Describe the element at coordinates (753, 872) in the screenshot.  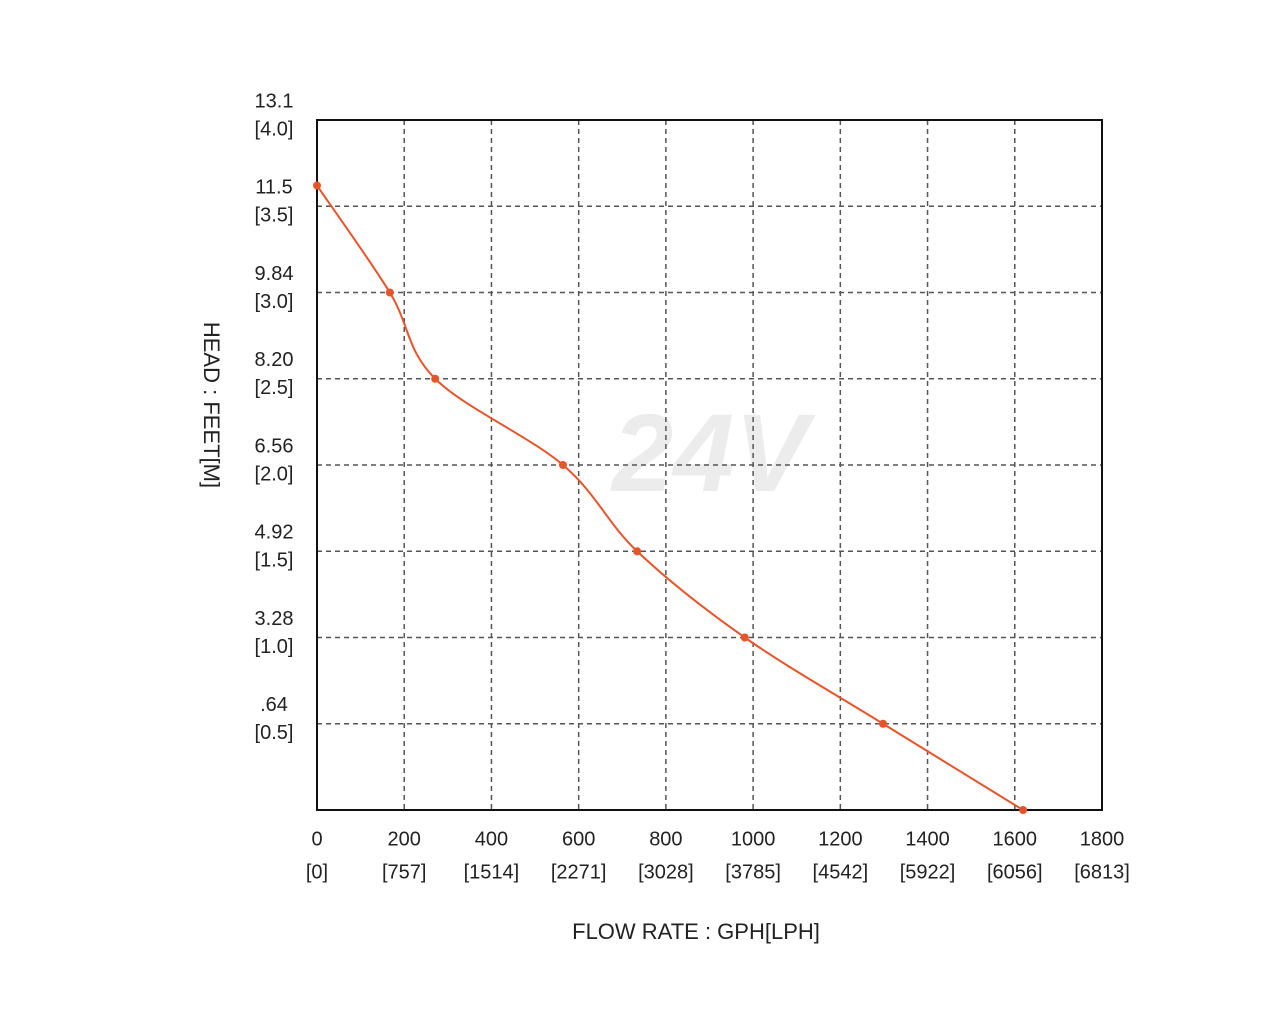
I see `x-tick-label: [3785]` at that location.